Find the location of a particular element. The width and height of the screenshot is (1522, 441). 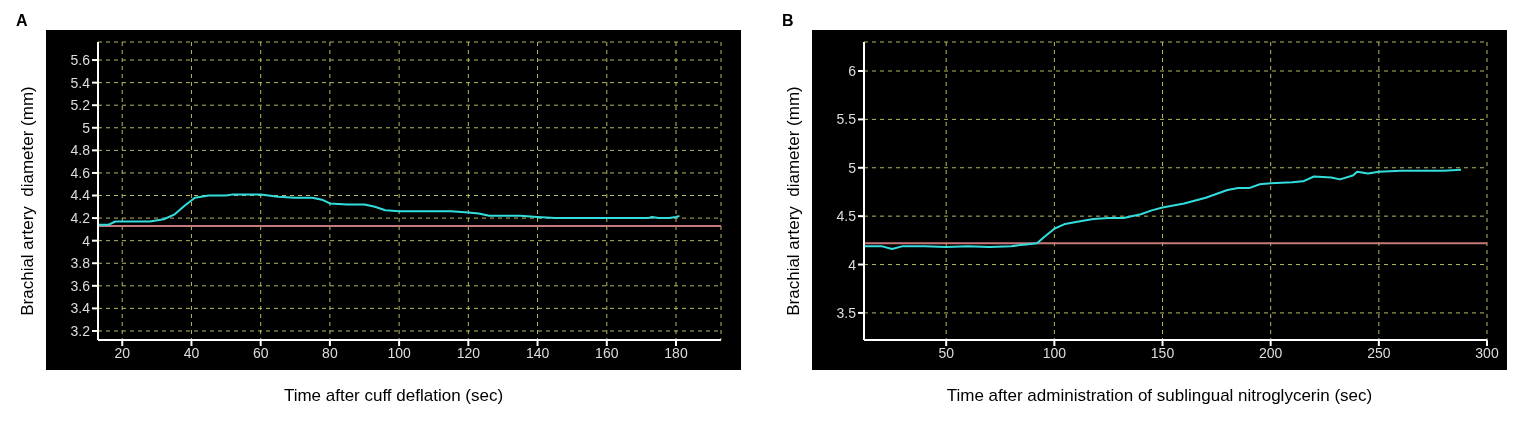

y-tick-label: 3.8 is located at coordinates (80, 263).